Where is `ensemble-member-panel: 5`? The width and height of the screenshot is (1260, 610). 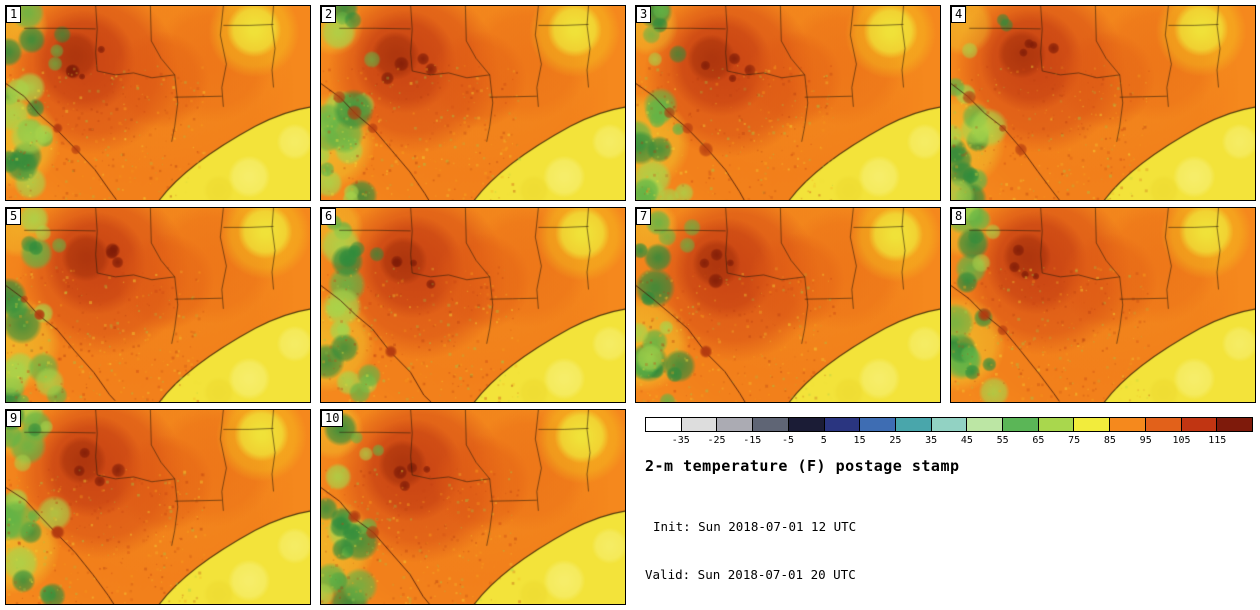 ensemble-member-panel: 5 is located at coordinates (158, 305).